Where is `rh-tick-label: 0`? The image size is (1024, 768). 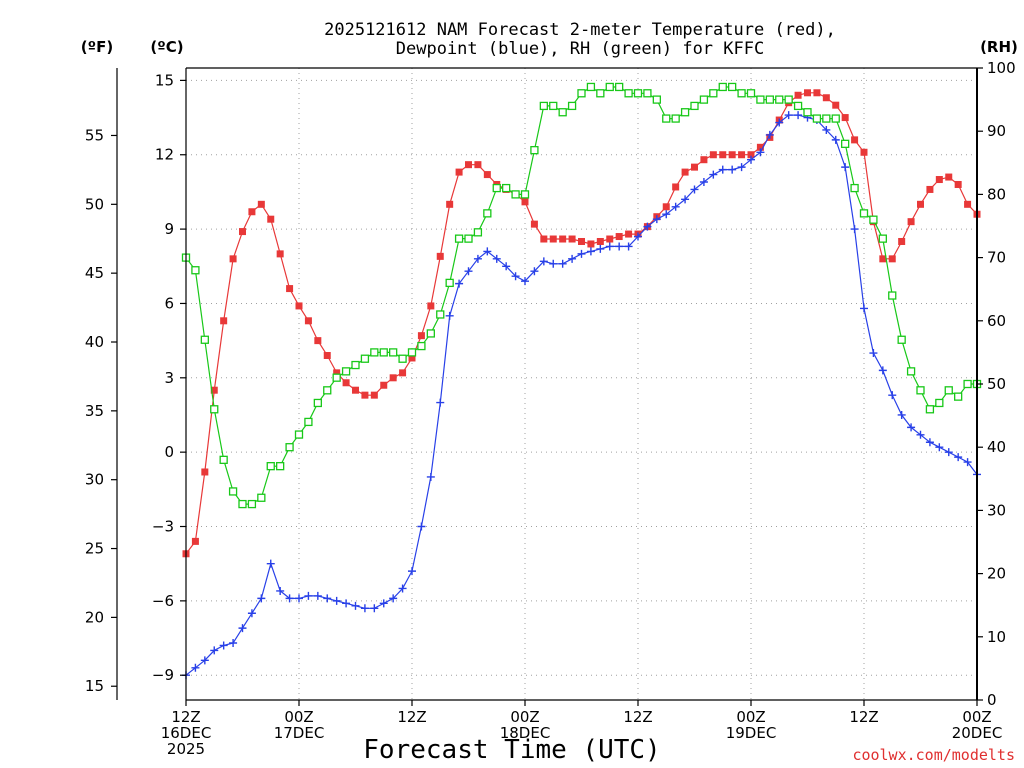
rh-tick-label: 0 is located at coordinates (992, 700).